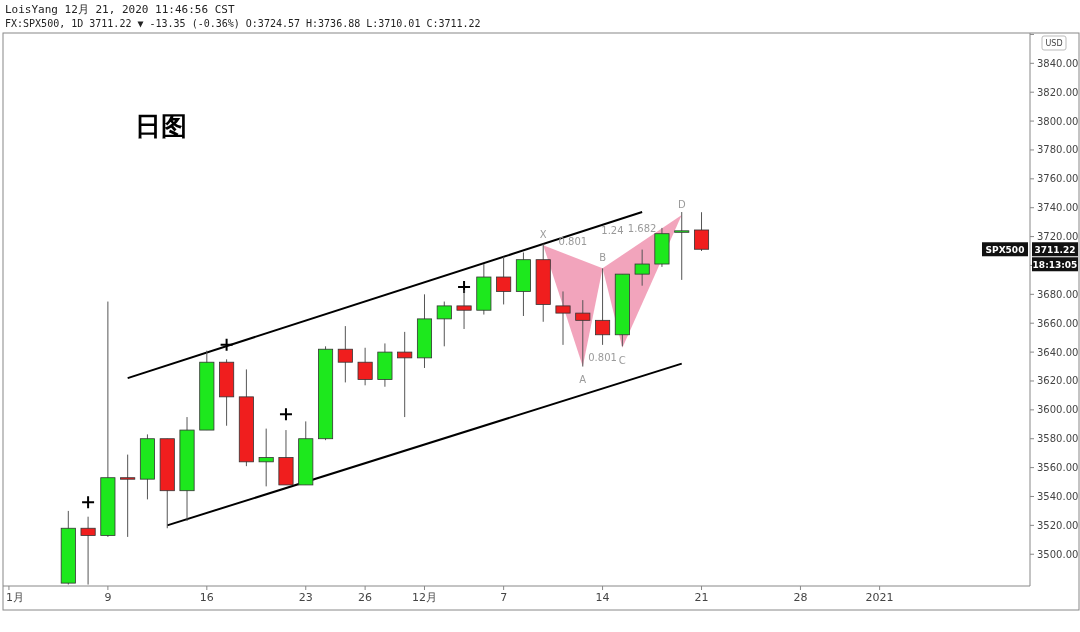  I want to click on text: 3711.22, so click(1055, 249).